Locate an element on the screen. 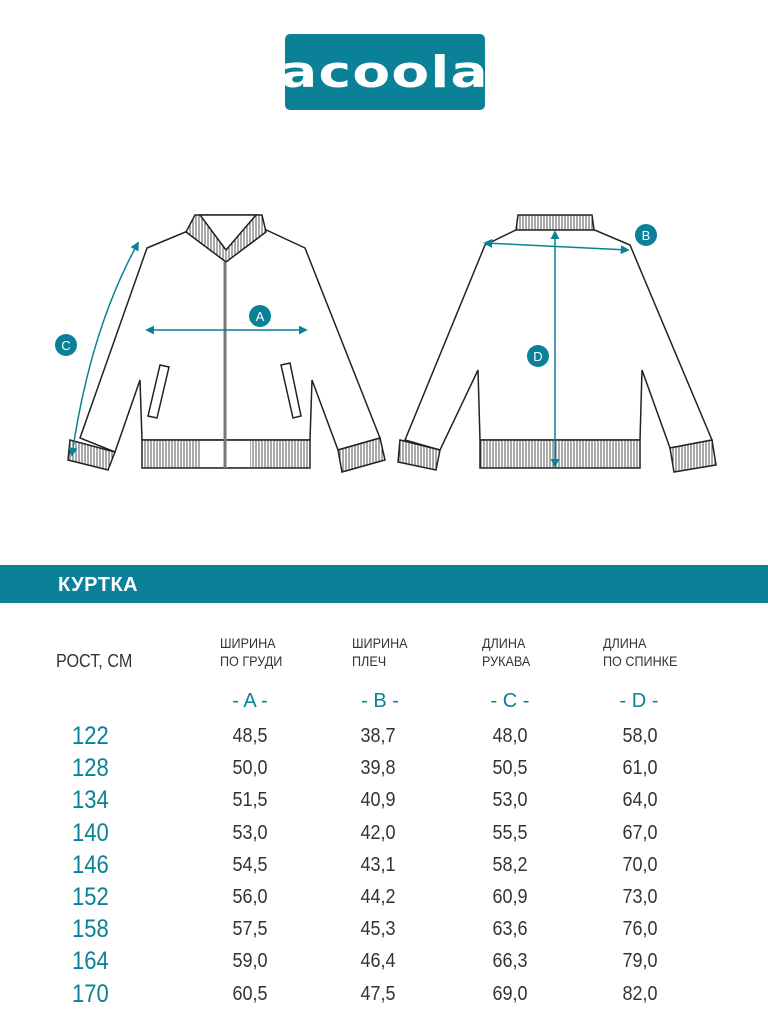 The width and height of the screenshot is (768, 1024). measurement-value: 50,0 is located at coordinates (250, 768).